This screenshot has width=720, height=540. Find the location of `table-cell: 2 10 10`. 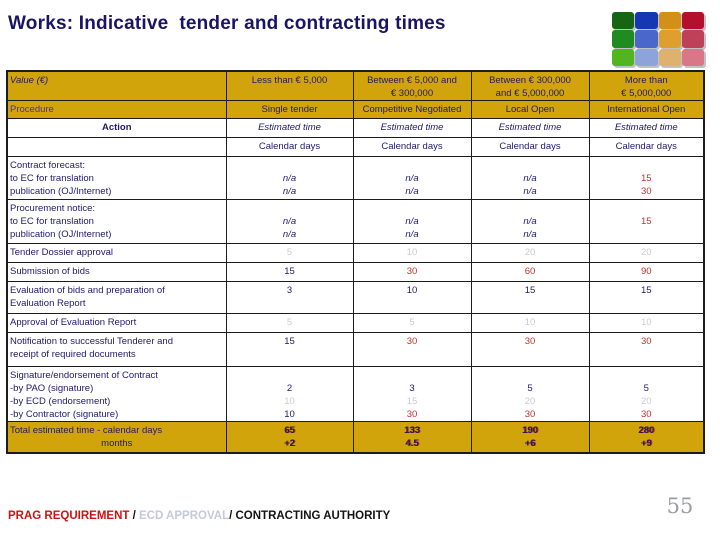

table-cell: 2 10 10 is located at coordinates (289, 394).